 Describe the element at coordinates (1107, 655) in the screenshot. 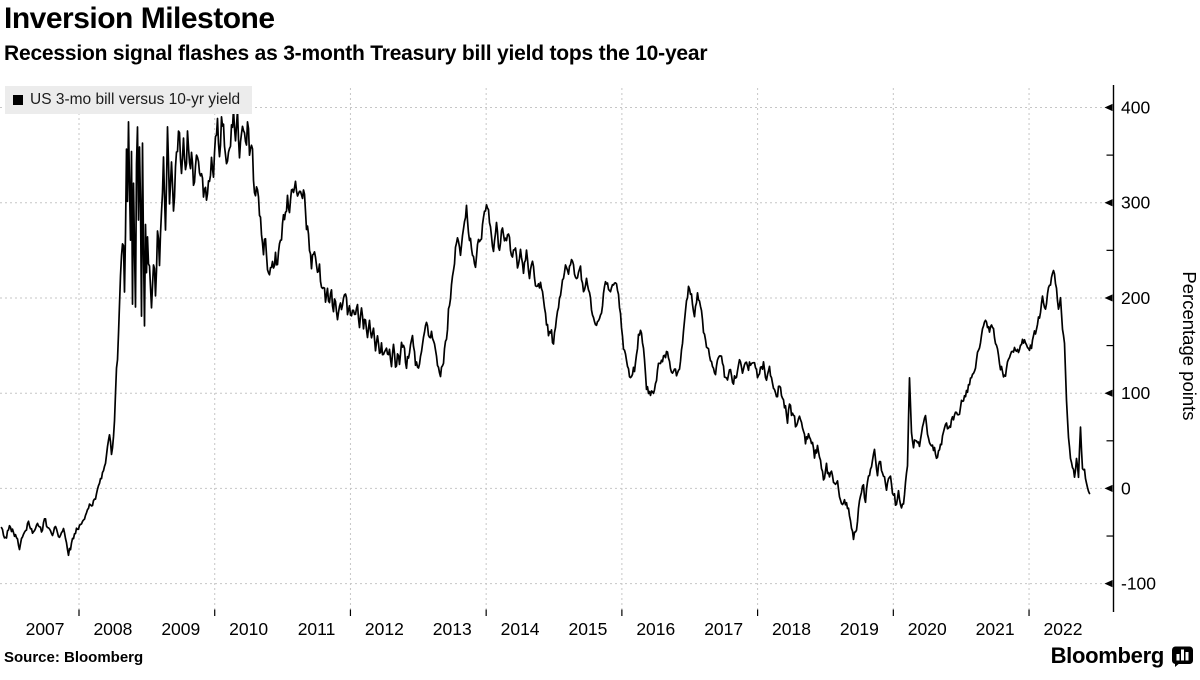

I see `bloomberg-logo-text: Bloomberg` at that location.